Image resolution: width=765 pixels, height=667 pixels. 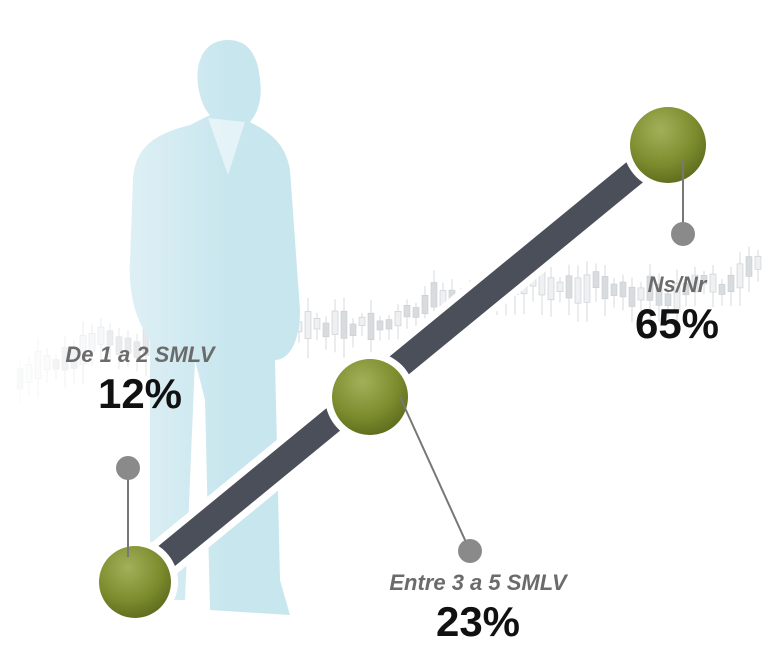 What do you see at coordinates (479, 582) in the screenshot?
I see `category-label: Entre 3 a 5 SMLV` at bounding box center [479, 582].